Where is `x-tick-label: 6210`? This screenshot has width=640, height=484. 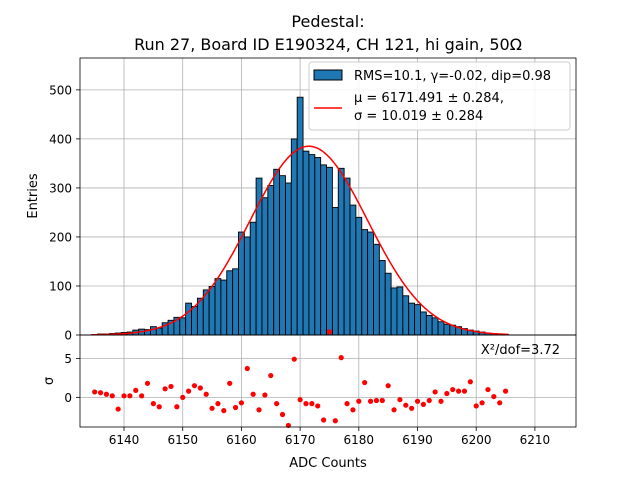
x-tick-label: 6210 is located at coordinates (535, 440).